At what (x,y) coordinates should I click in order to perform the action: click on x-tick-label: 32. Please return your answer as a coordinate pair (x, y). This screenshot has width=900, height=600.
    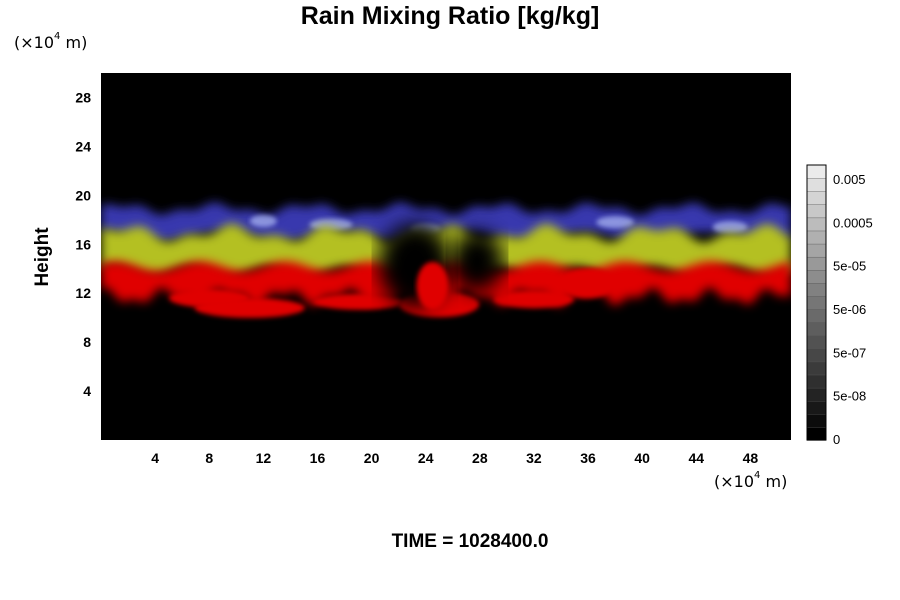
    Looking at the image, I should click on (534, 458).